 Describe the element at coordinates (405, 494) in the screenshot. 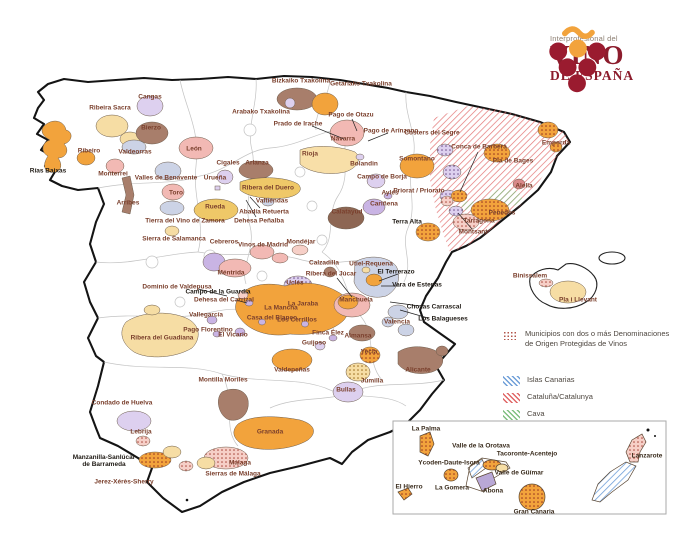

I see `island-el-hierro` at that location.